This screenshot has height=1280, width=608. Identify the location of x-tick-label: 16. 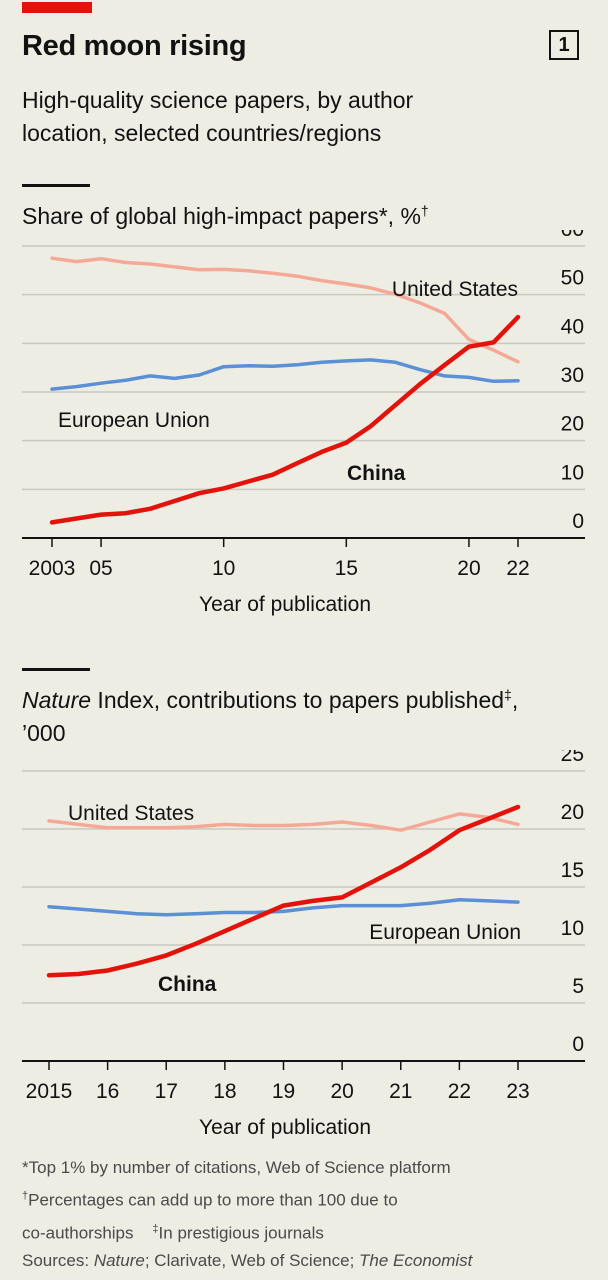
(107, 1091).